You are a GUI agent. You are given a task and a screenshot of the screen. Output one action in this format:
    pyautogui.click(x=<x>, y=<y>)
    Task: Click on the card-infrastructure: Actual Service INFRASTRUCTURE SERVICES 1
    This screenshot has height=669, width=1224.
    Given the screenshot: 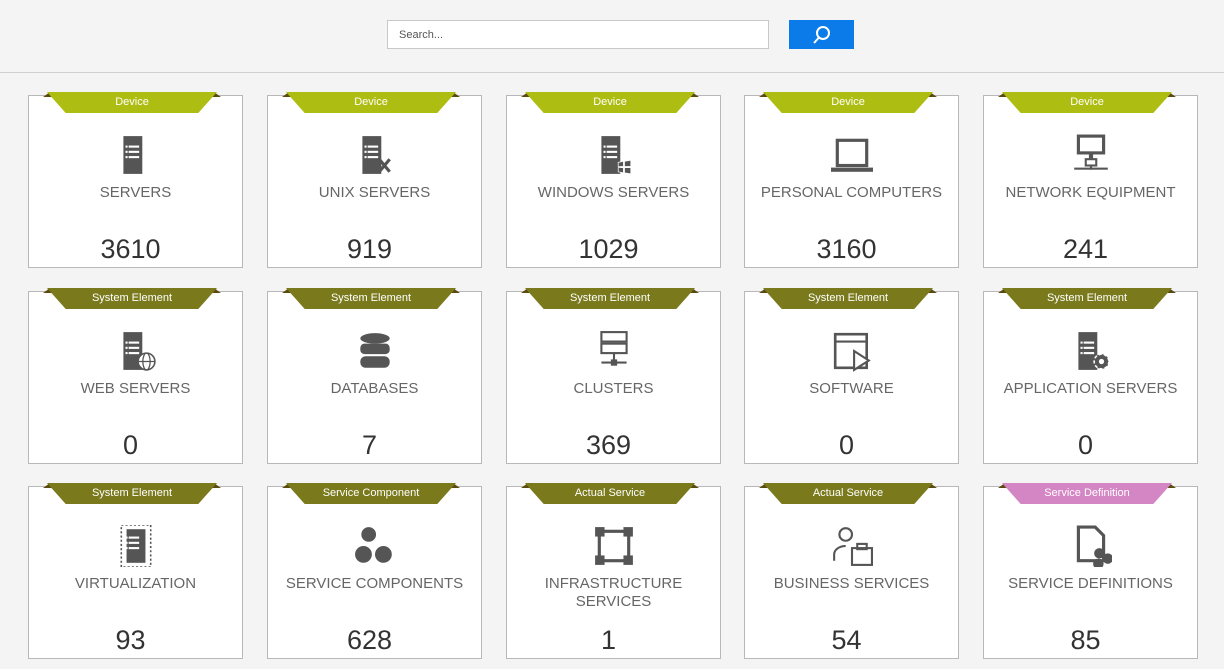 What is the action you would take?
    pyautogui.click(x=613, y=571)
    